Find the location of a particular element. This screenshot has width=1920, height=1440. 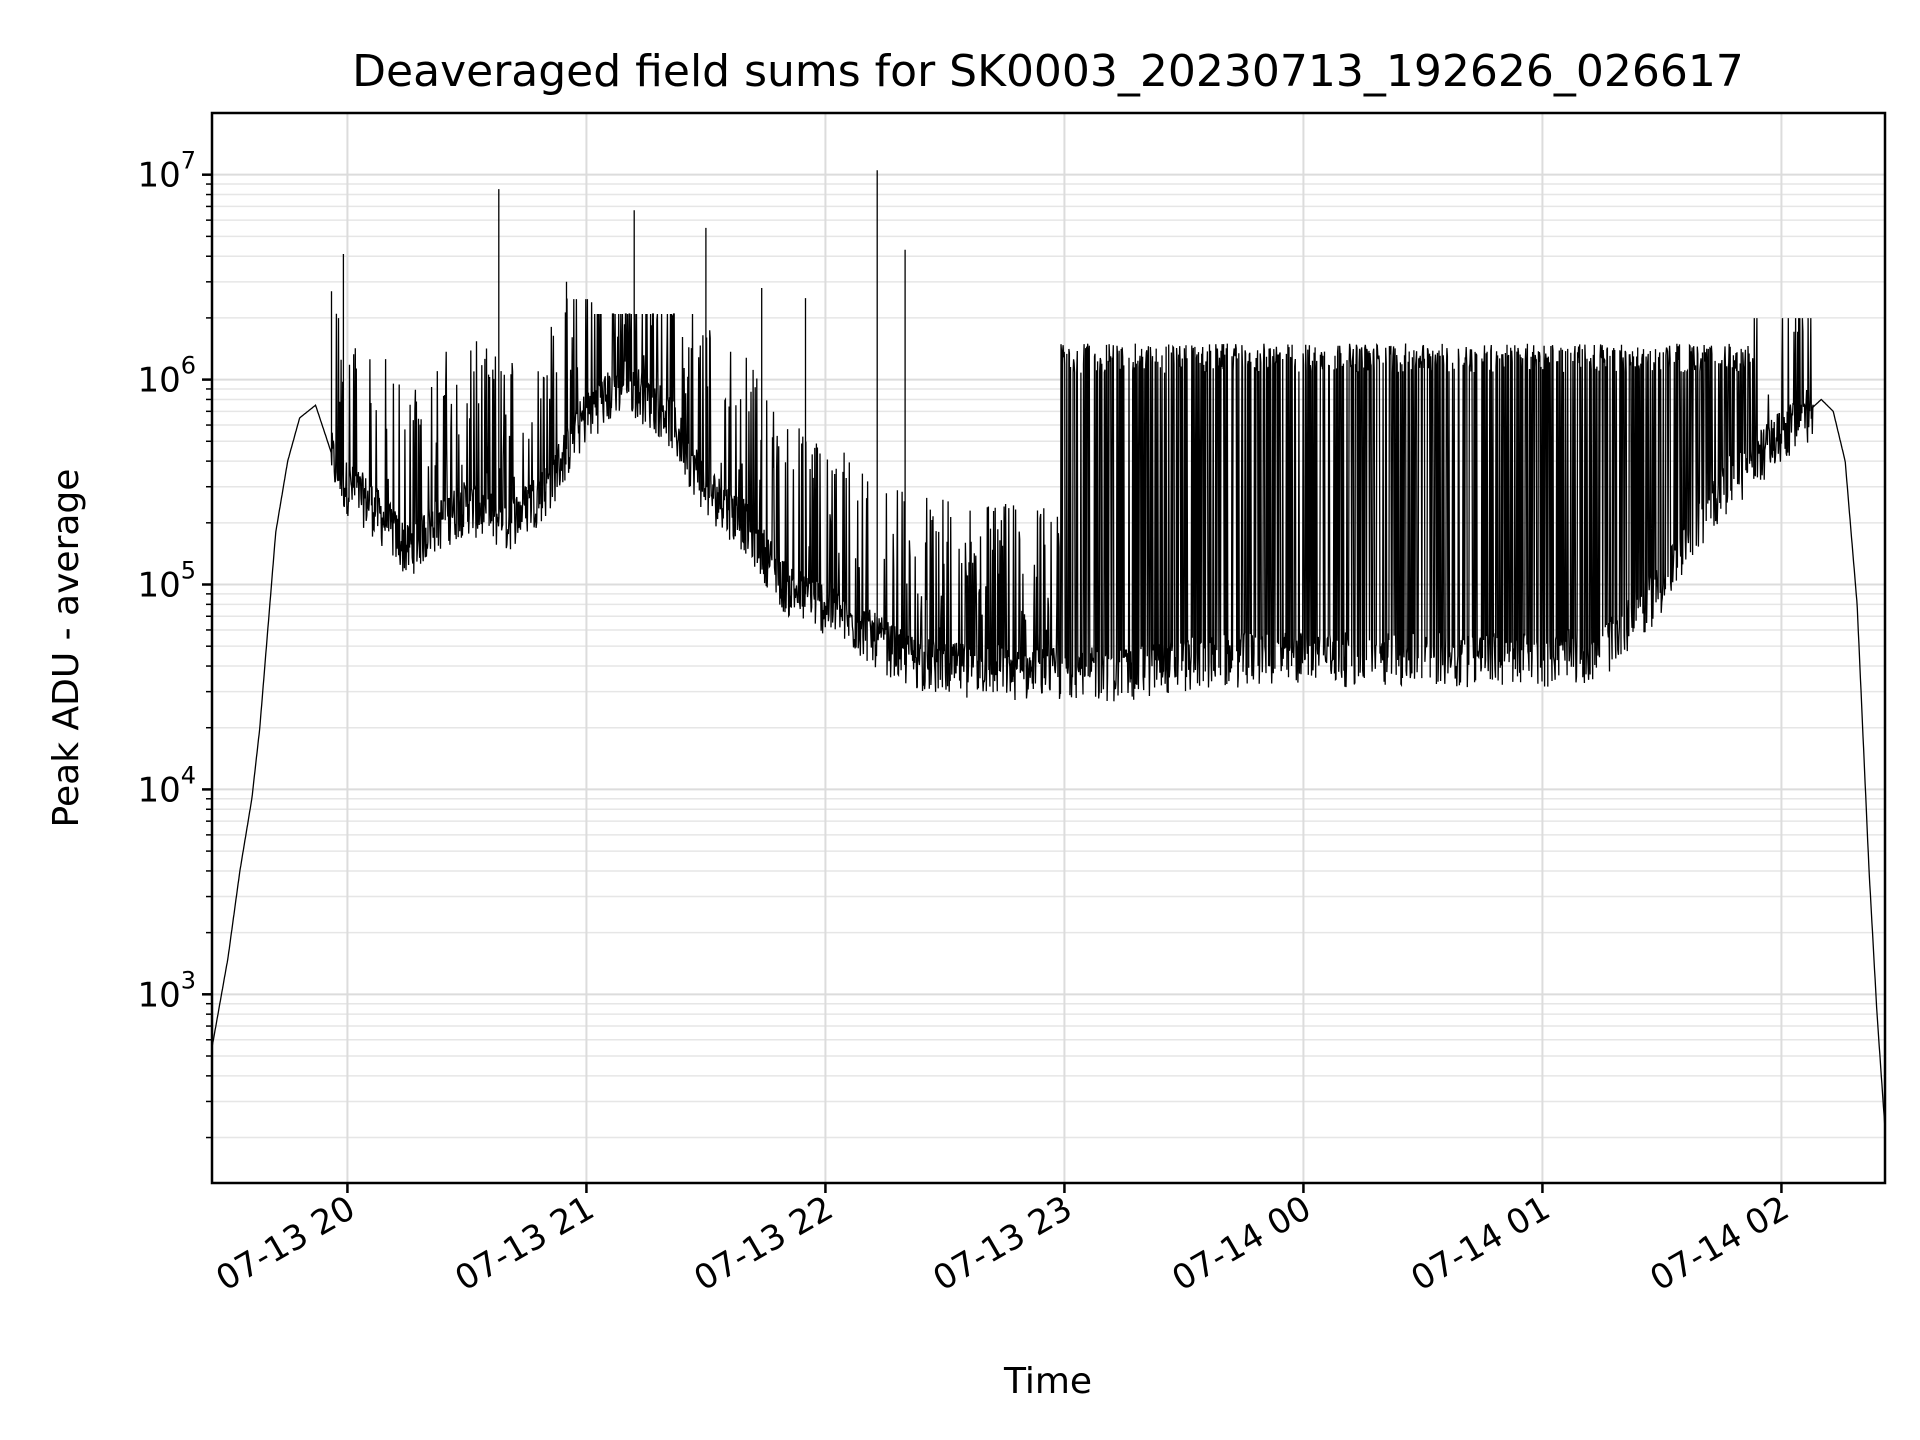

y-tick-label: 10⁷ is located at coordinates (166, 171).